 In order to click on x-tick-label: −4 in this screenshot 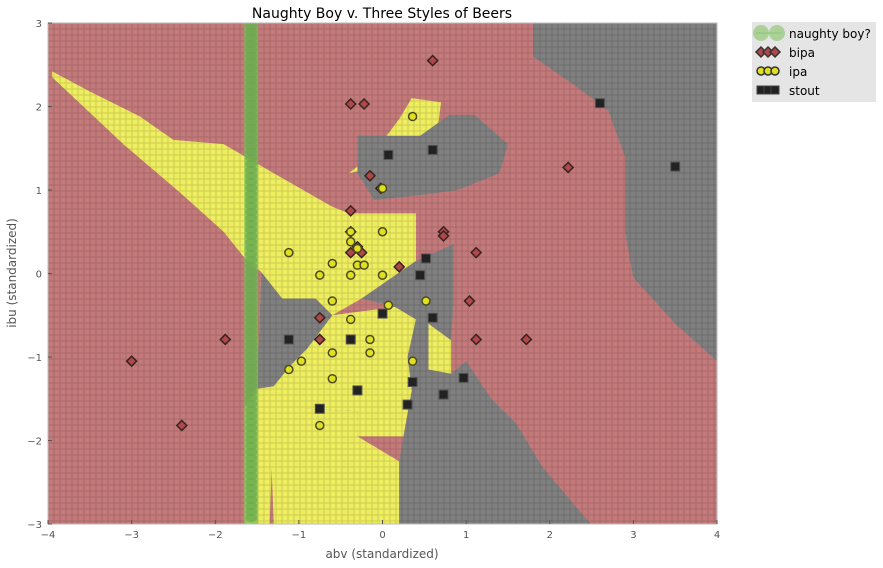, I will do `click(48, 535)`.